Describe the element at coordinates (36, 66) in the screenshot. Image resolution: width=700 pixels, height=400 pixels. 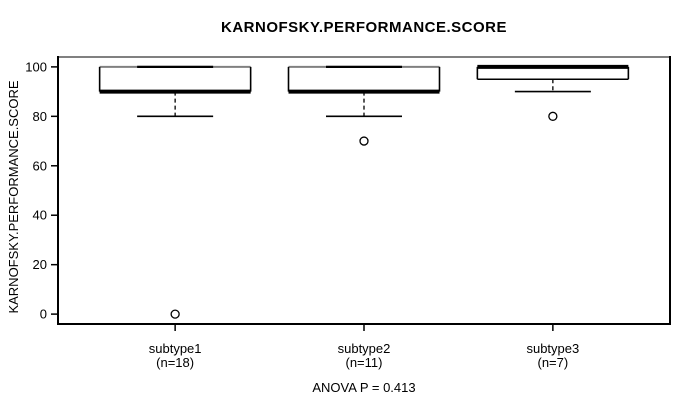
I see `y-tick-label: 100` at that location.